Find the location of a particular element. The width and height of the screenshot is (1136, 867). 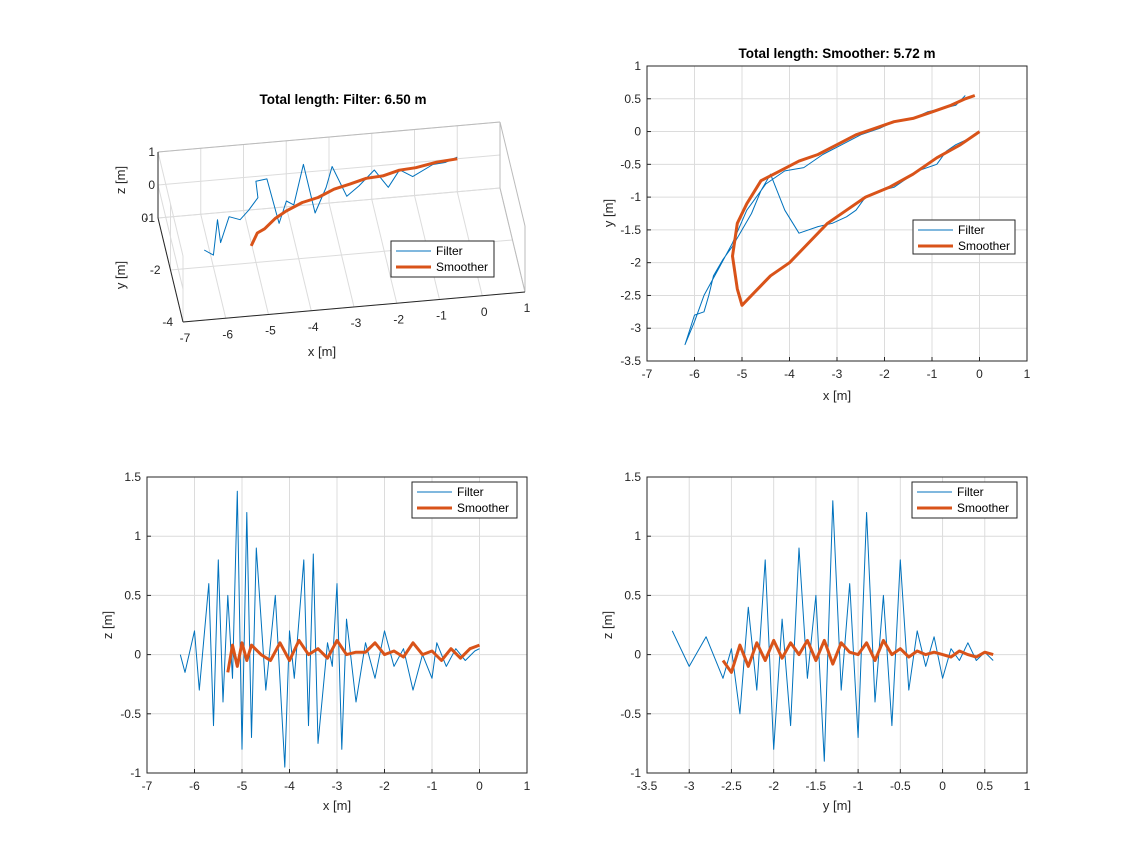

x-tick-label: 0.5 is located at coordinates (984, 786).